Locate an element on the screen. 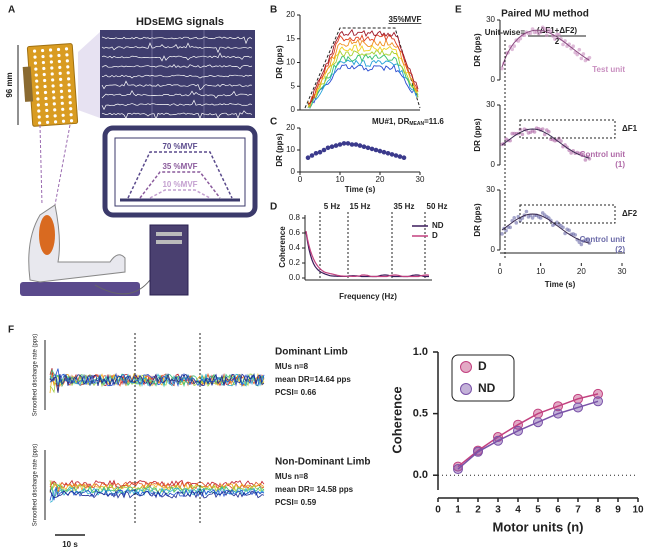 The image size is (650, 550). annotation-part: =11.6 is located at coordinates (434, 121).